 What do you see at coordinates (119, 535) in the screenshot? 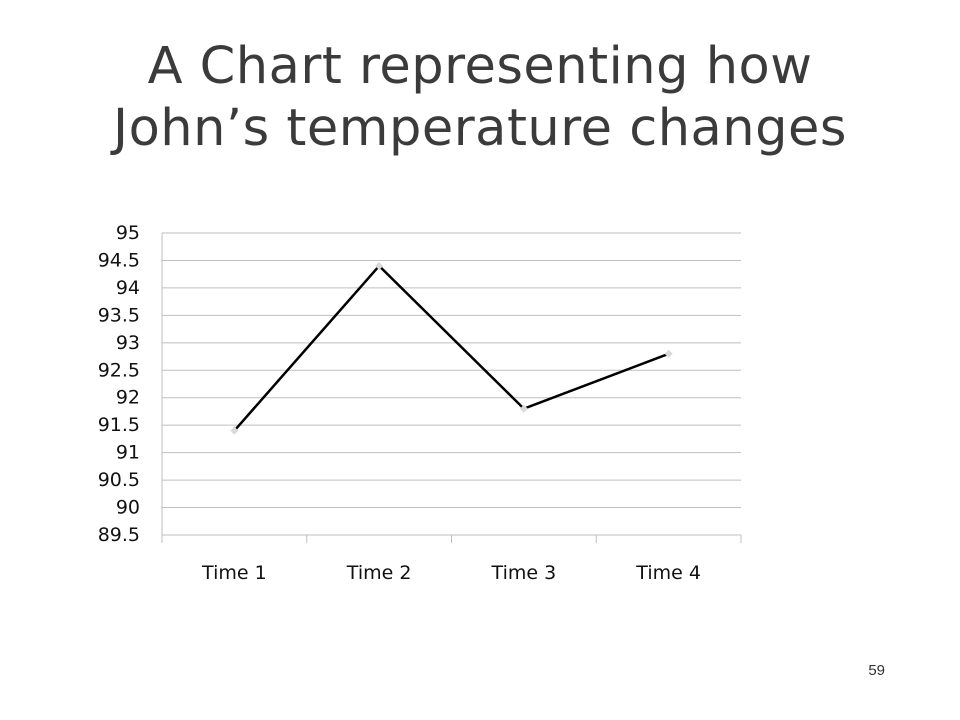
I see `y-tick-label: 89.5` at bounding box center [119, 535].